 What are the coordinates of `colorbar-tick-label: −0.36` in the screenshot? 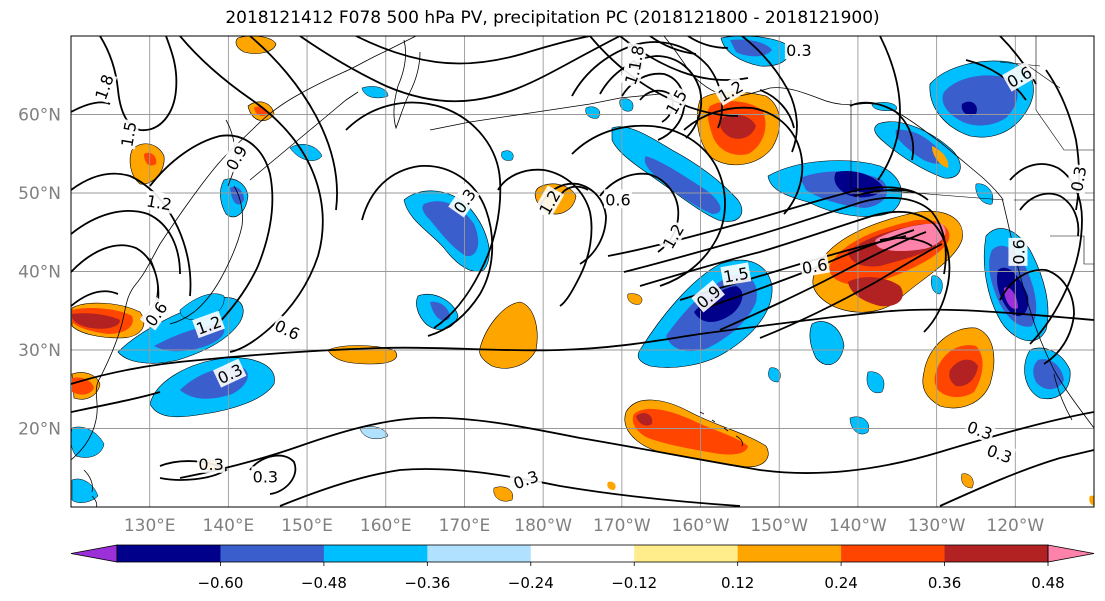 It's located at (427, 583).